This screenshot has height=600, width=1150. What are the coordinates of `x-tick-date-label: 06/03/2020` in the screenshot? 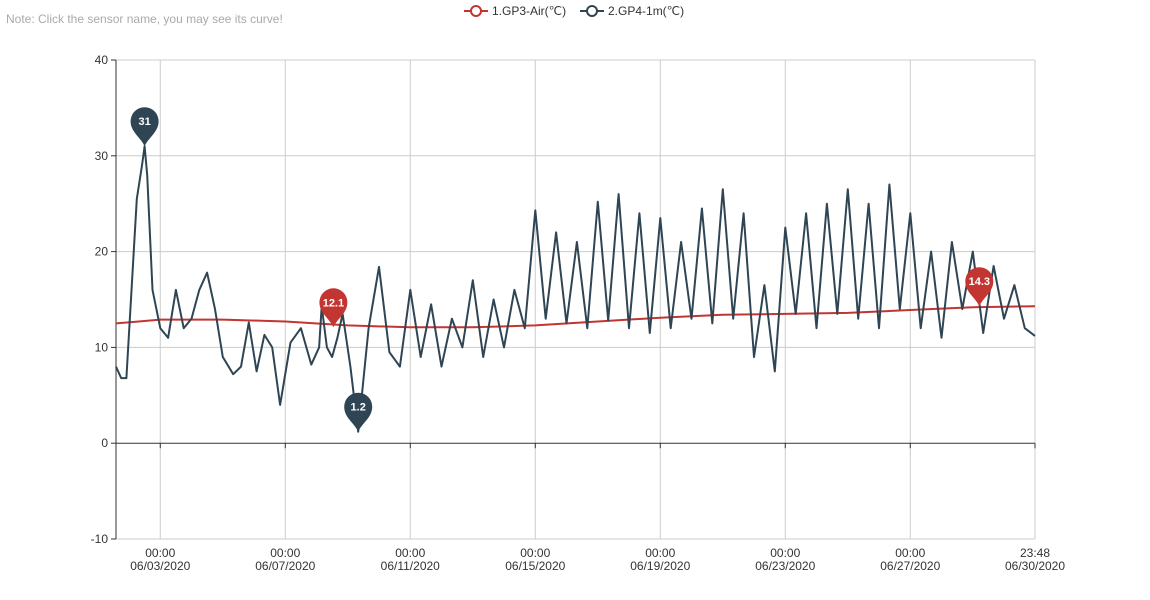 It's located at (160, 566).